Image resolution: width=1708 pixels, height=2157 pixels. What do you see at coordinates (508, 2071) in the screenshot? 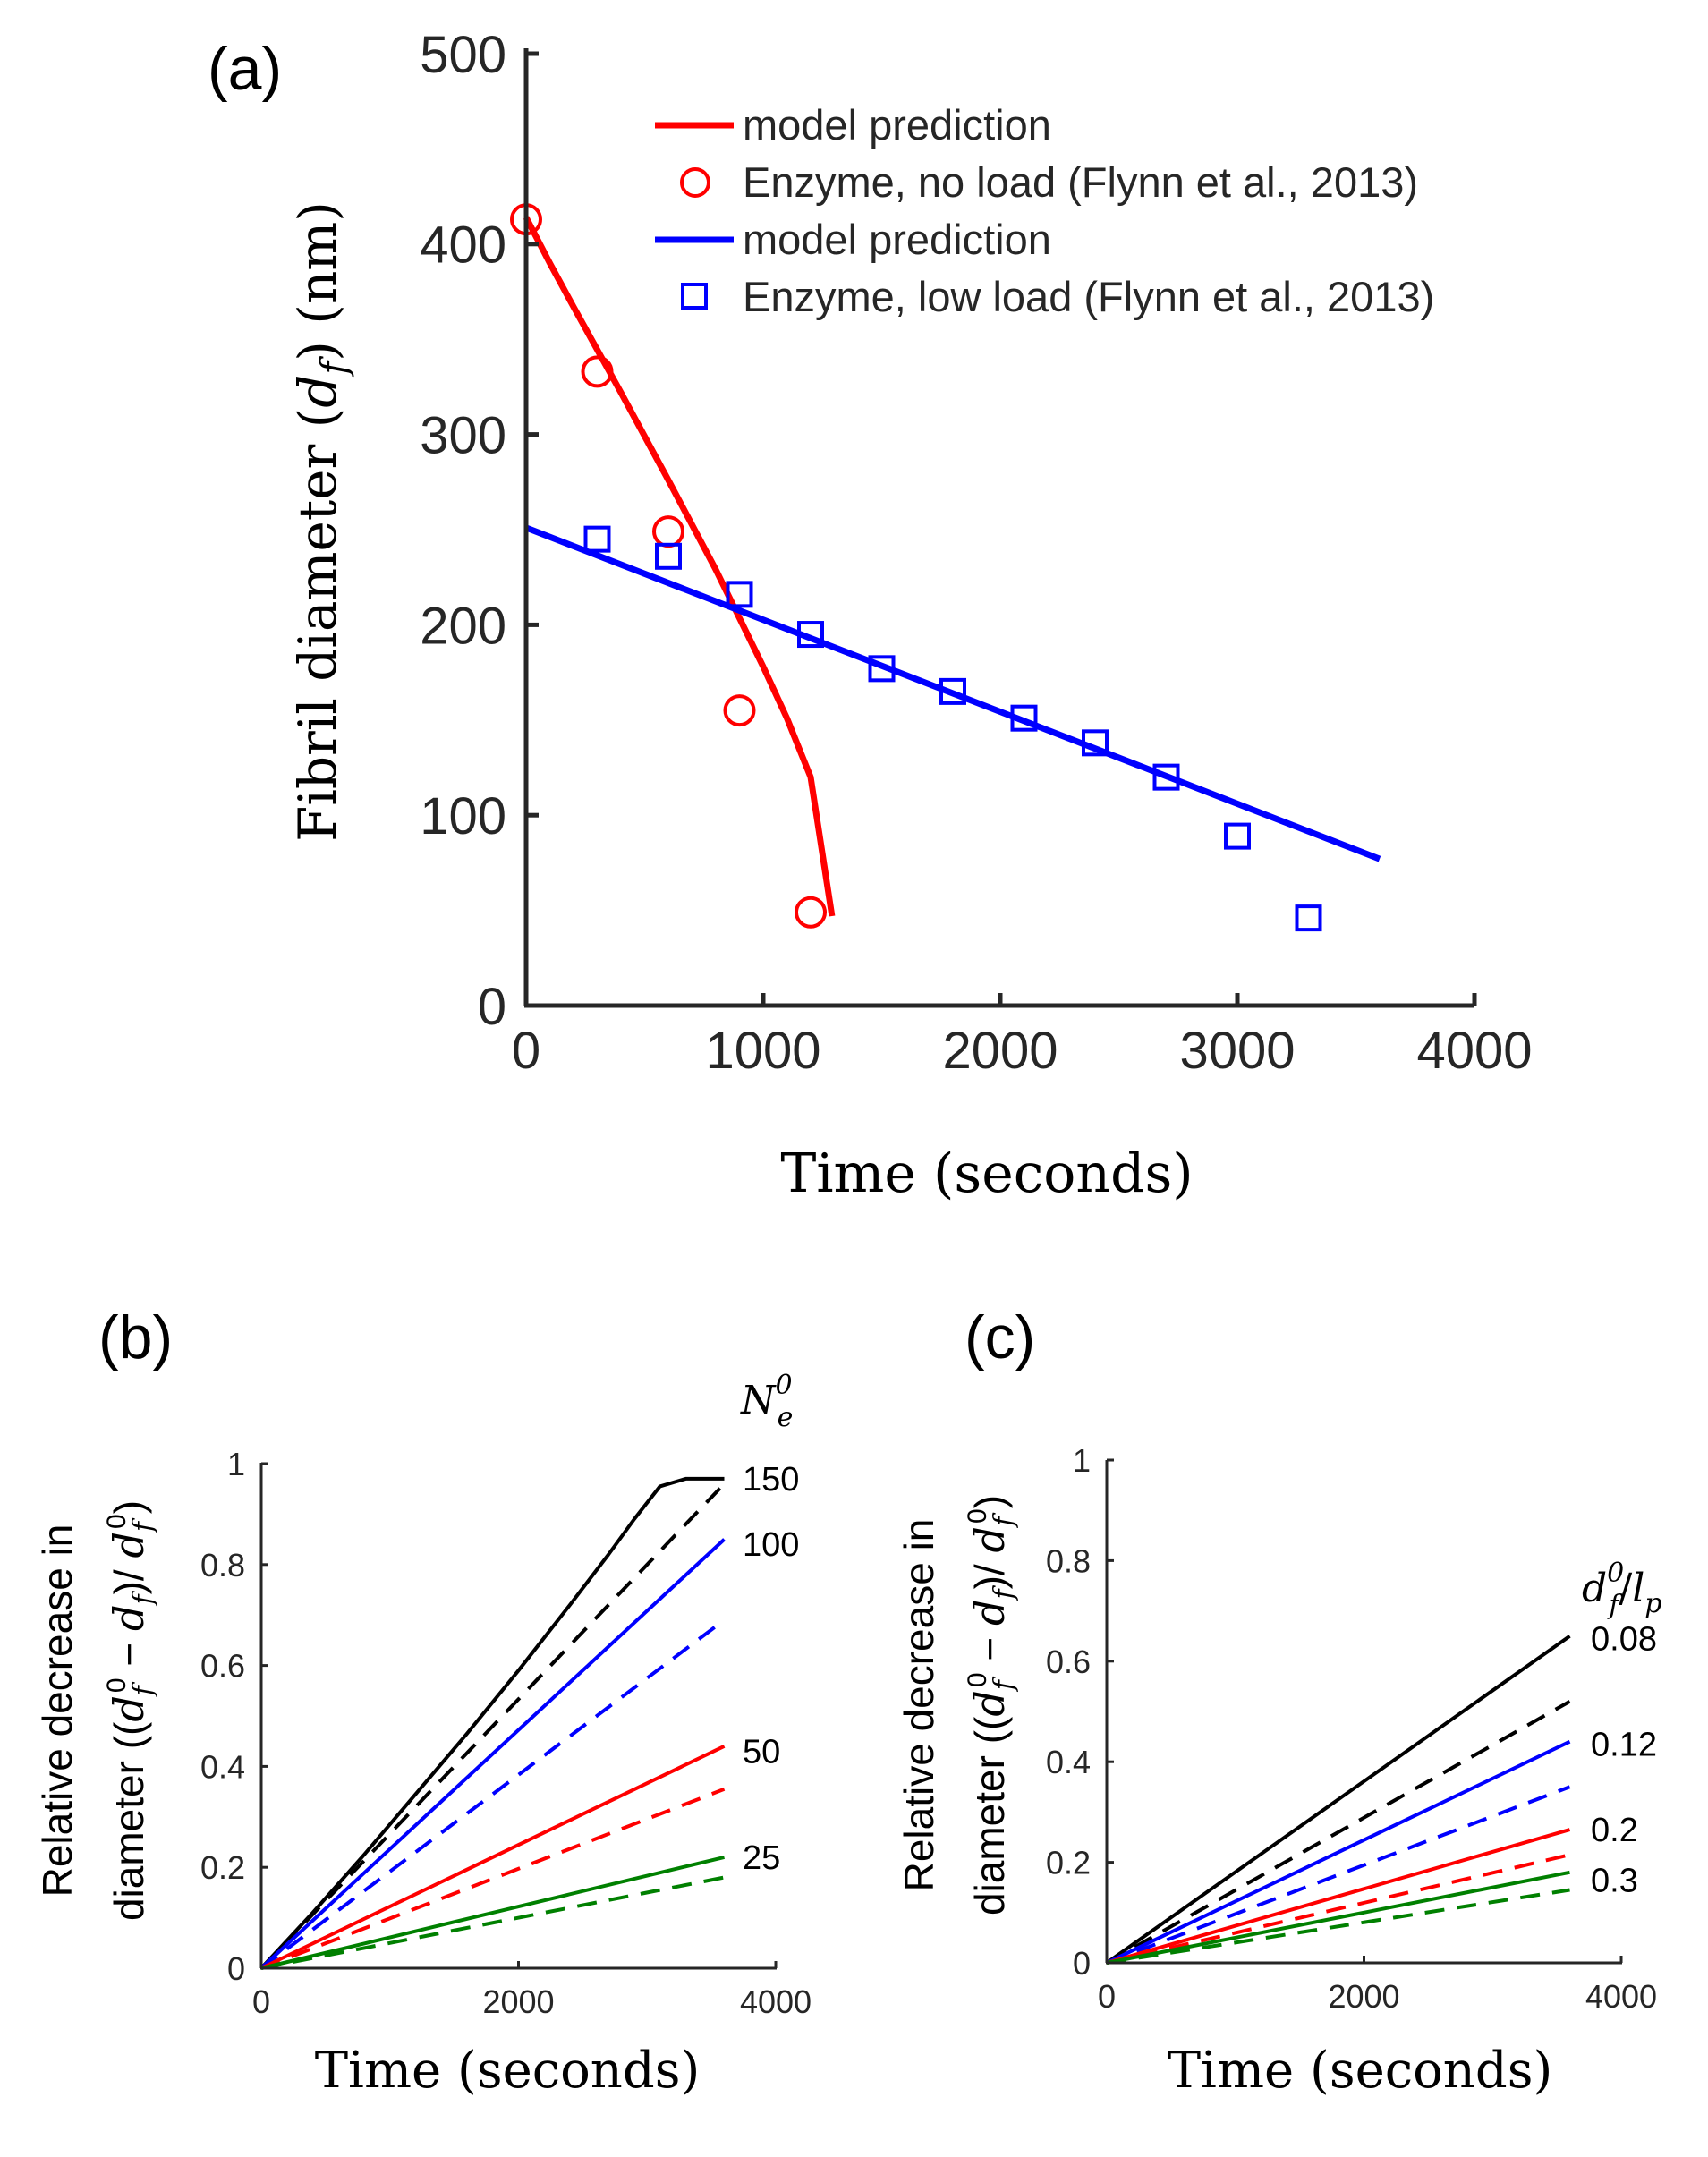
I see `panel-b-x-label: Time (seconds)` at bounding box center [508, 2071].